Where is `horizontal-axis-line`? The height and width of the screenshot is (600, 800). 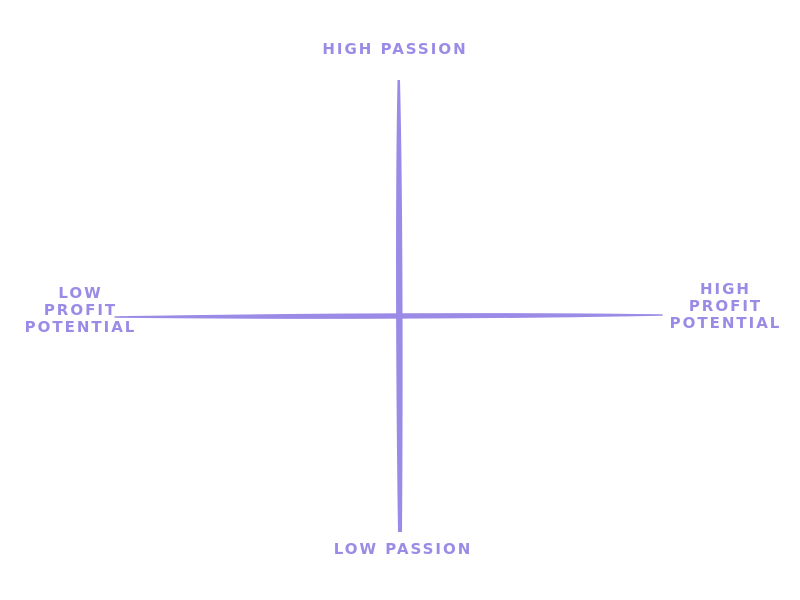
horizontal-axis-line is located at coordinates (388, 316).